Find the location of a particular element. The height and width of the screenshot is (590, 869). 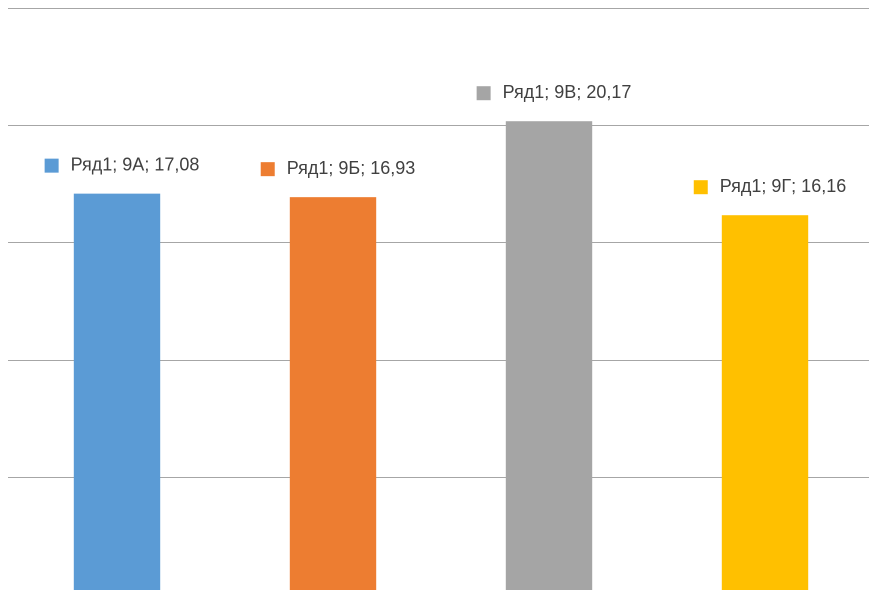

data-label: Ряд1; 9В; 20,17 is located at coordinates (567, 92).